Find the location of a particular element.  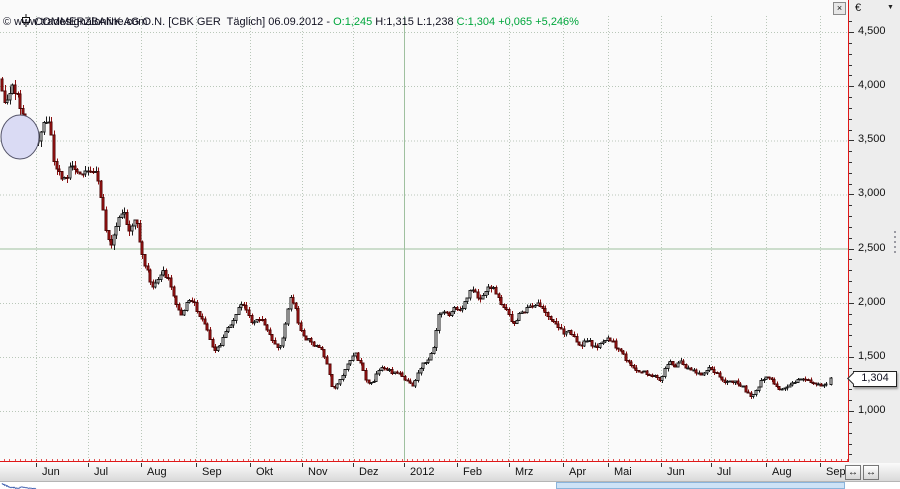

time-axis-label: Mrz is located at coordinates (524, 472).